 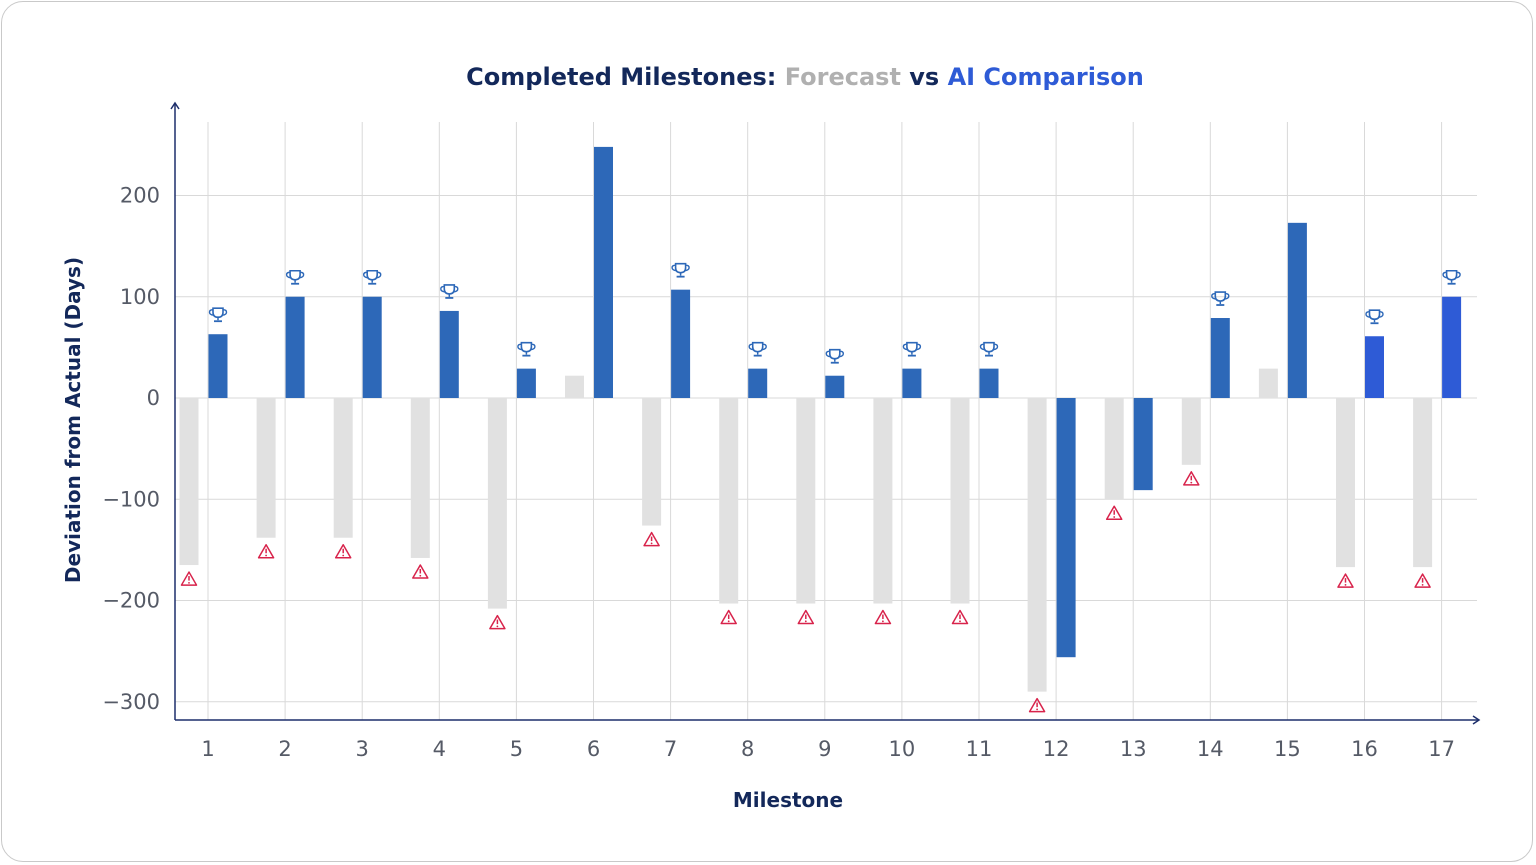 I want to click on x-tick-label: 17, so click(x=1441, y=749).